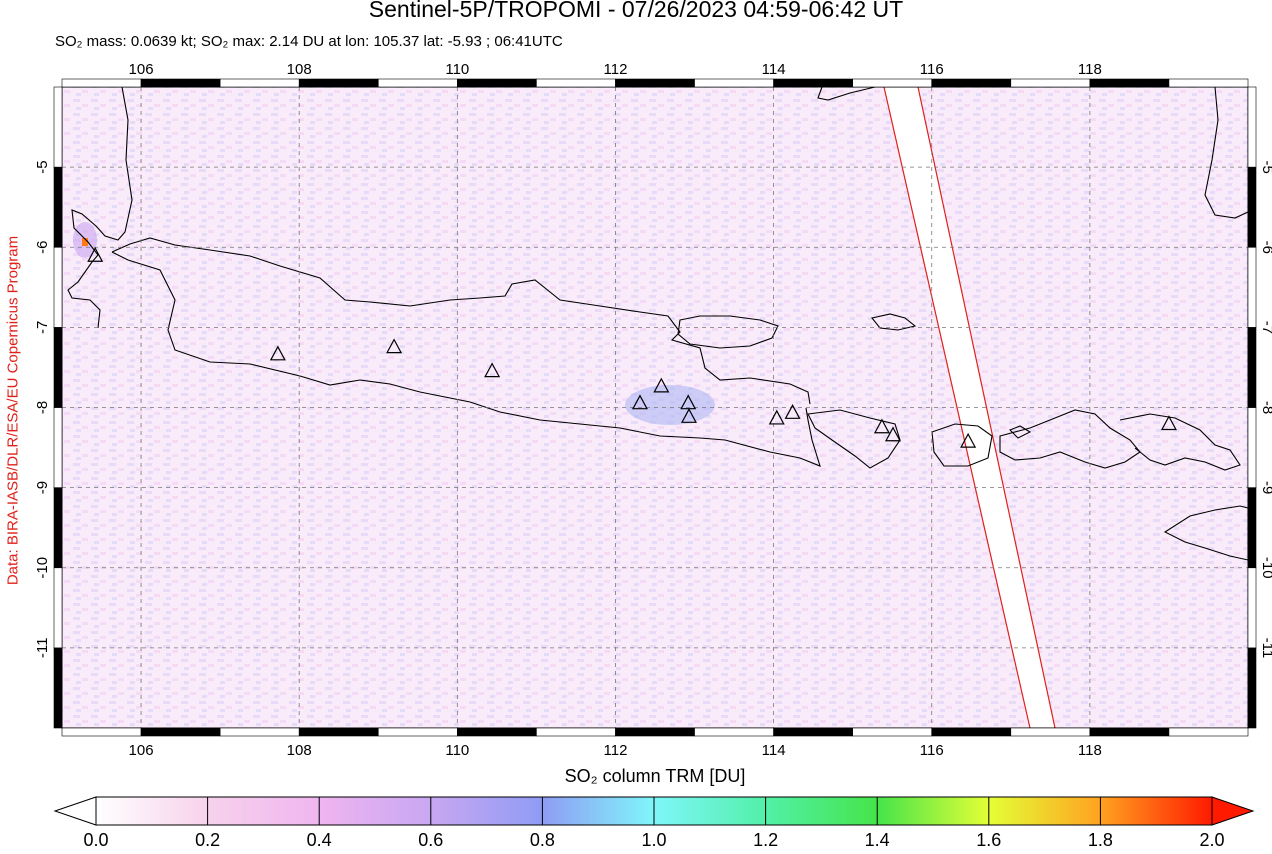 Image resolution: width=1272 pixels, height=854 pixels. What do you see at coordinates (655, 776) in the screenshot?
I see `colorbar-title: SO₂ column TRM [DU]` at bounding box center [655, 776].